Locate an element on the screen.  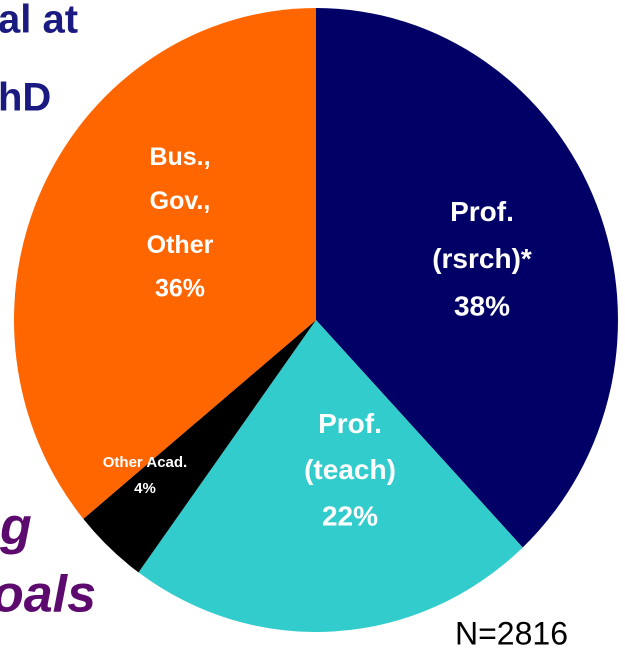
slice-label: Prof. (teach) is located at coordinates (350, 446).